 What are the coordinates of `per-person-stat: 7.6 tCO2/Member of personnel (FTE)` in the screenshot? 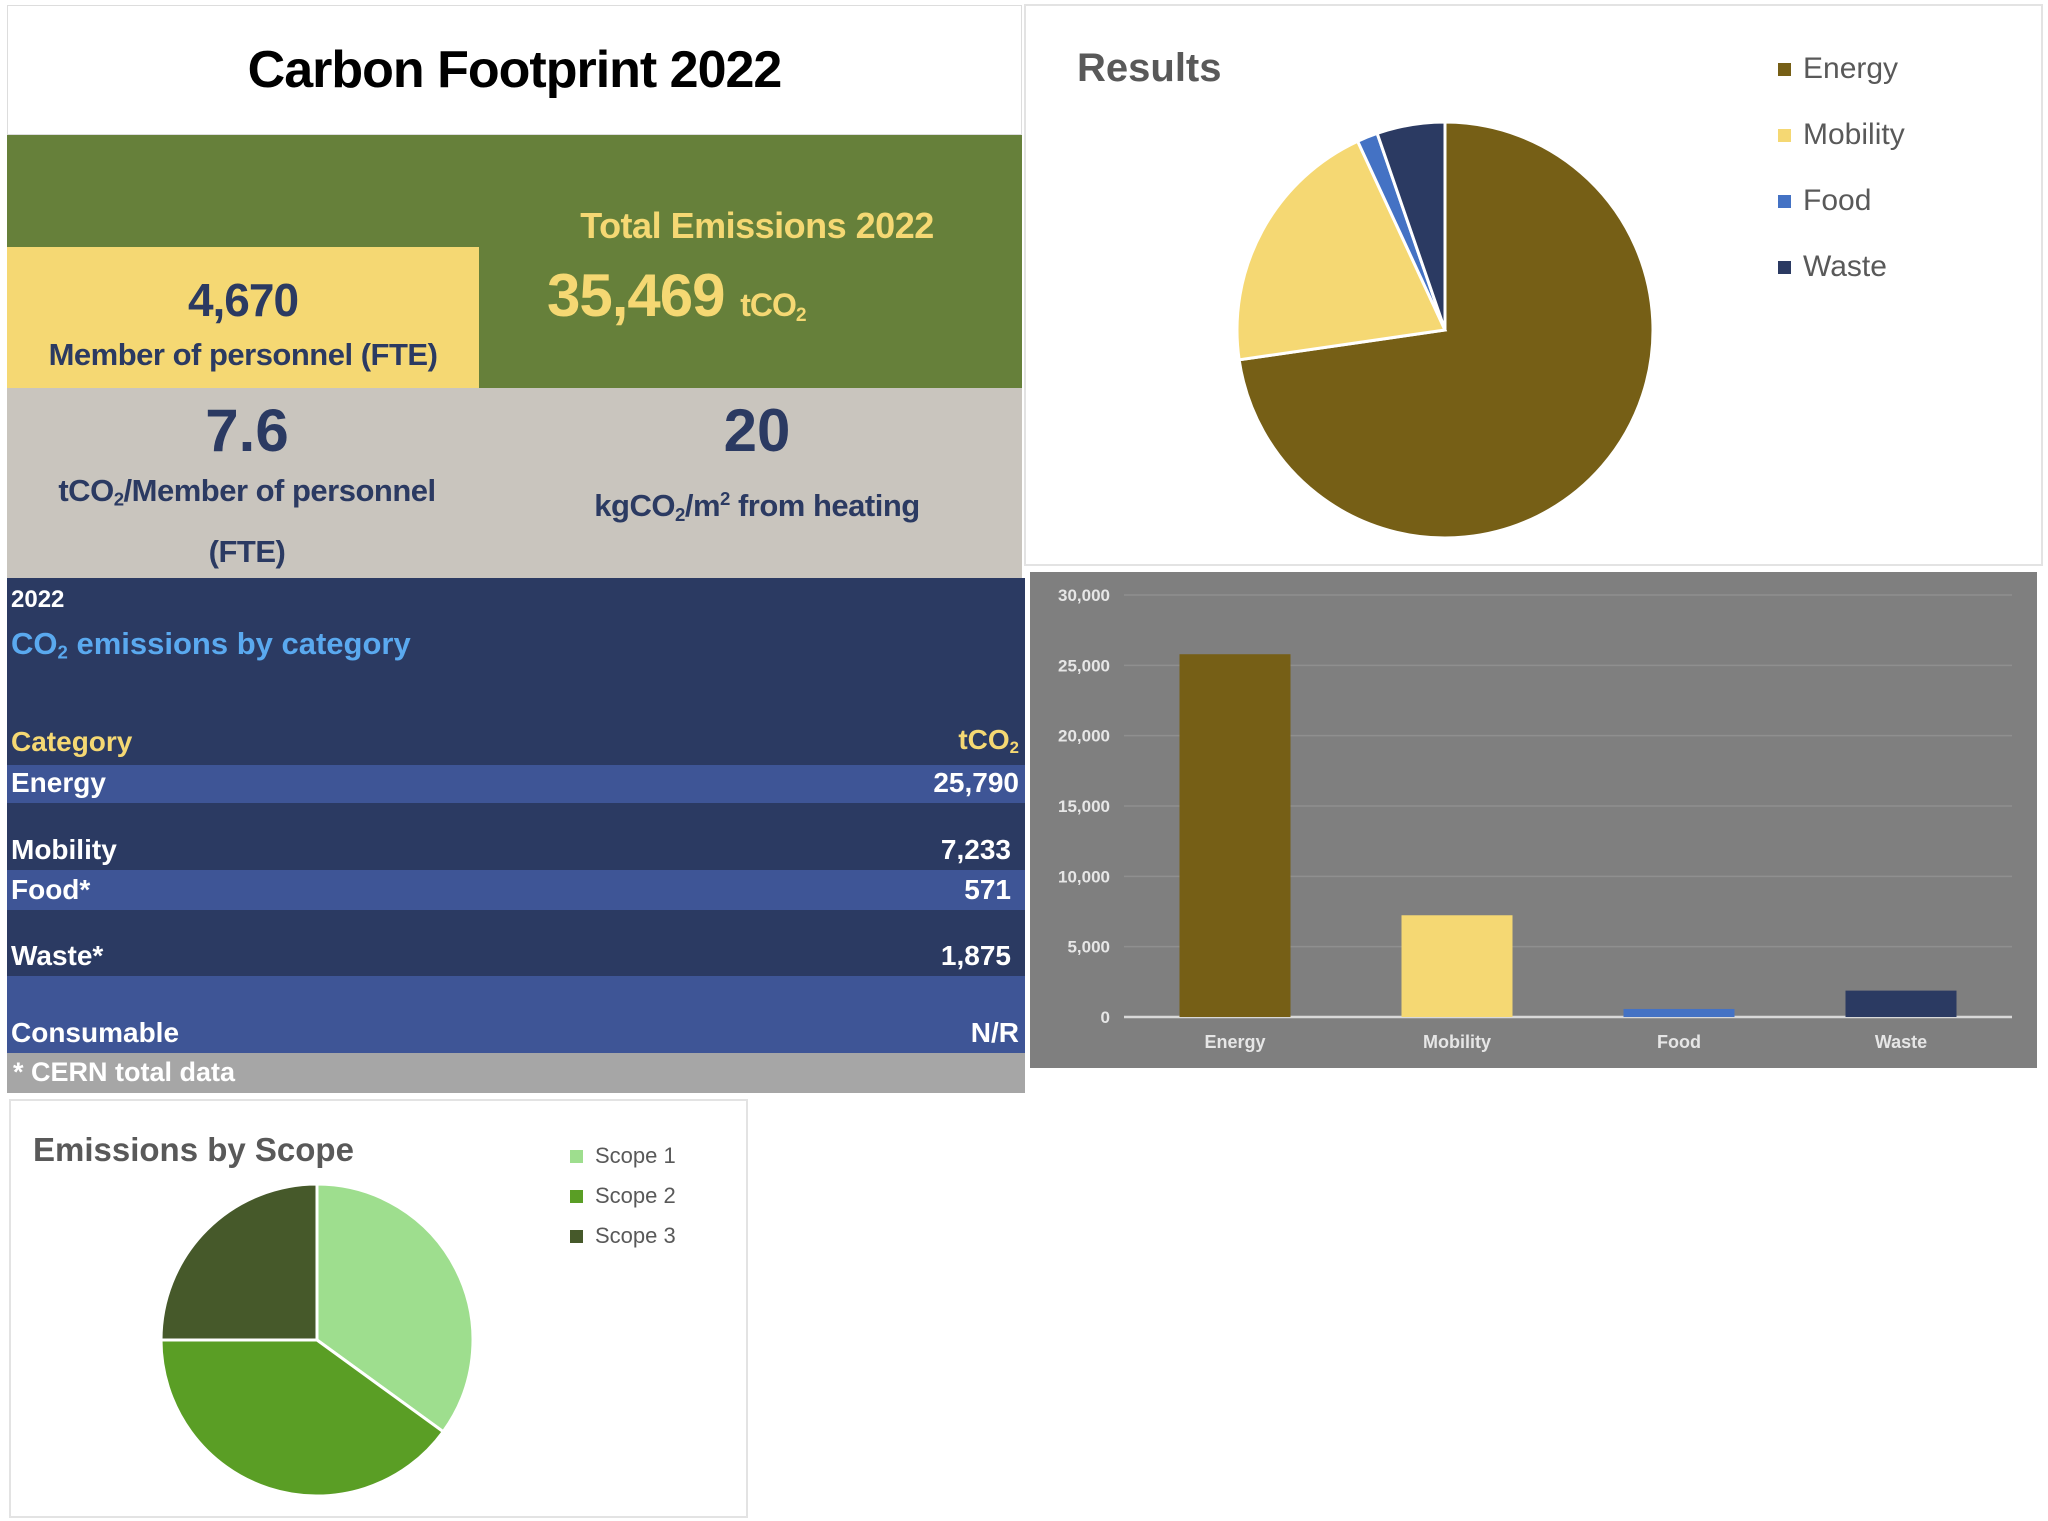 It's located at (247, 487).